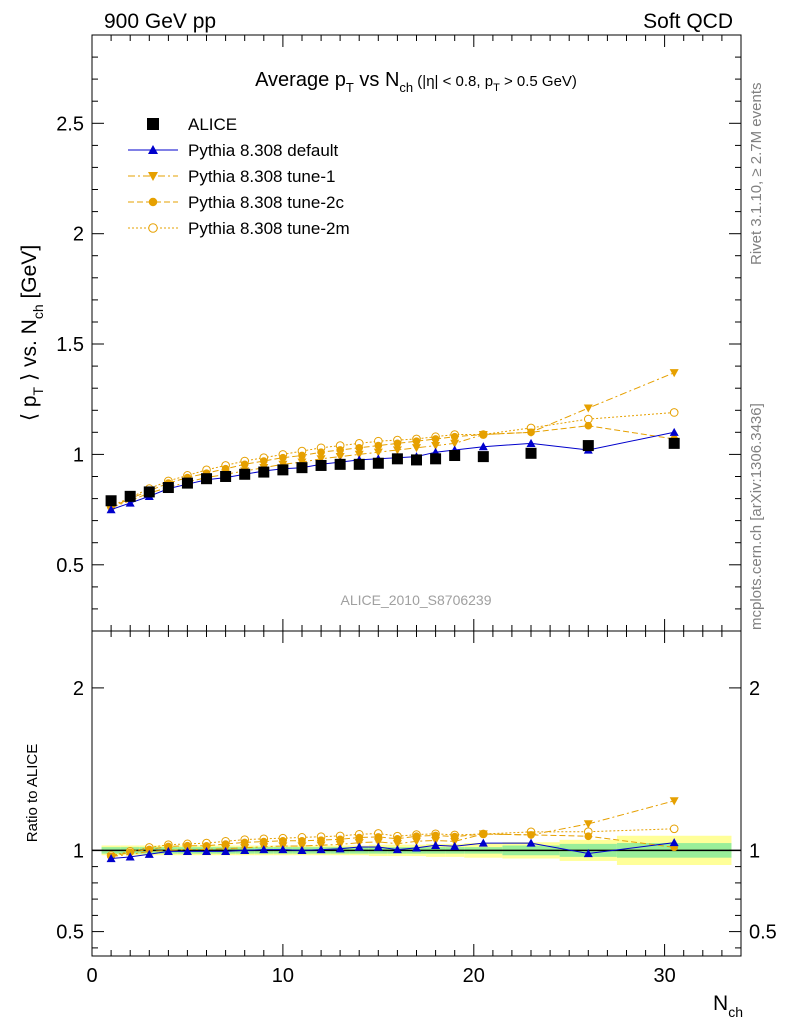 The image size is (786, 1024). I want to click on title-part-d: > 0.5 GeV), so click(538, 81).